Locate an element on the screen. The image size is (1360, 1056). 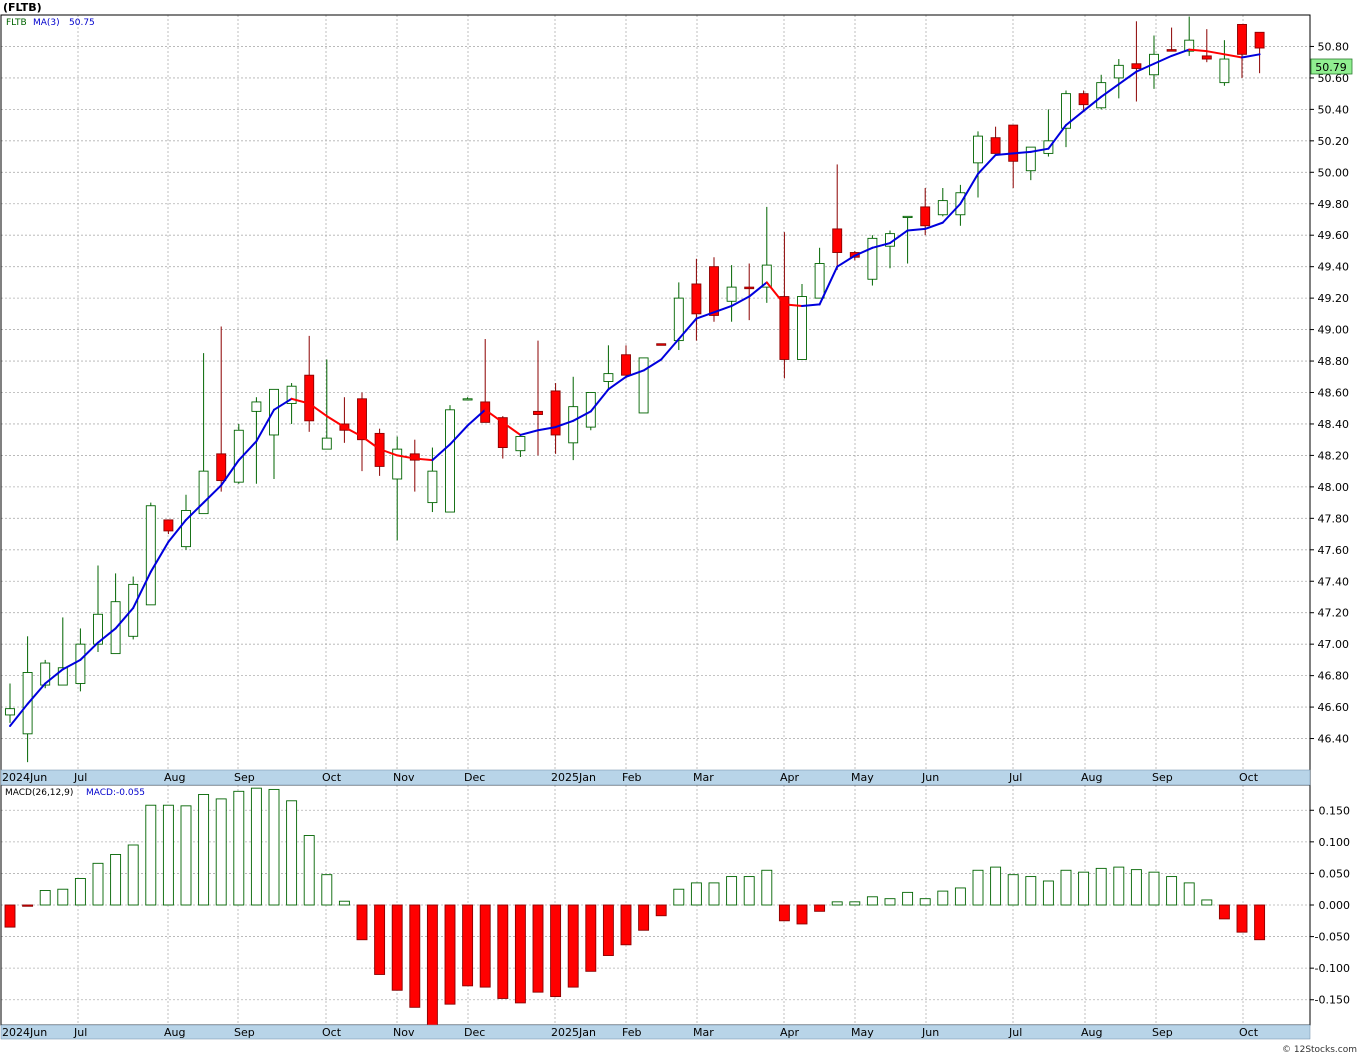
price-x-tick-label: Dec is located at coordinates (474, 777).